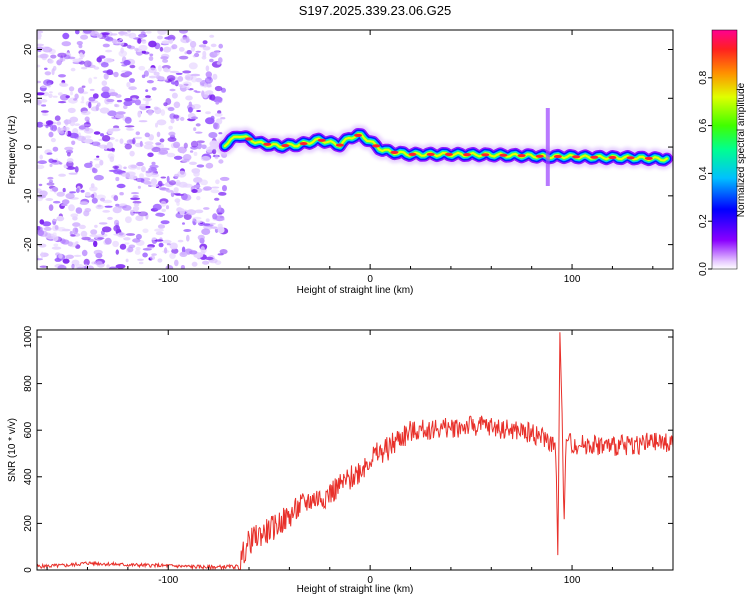 The width and height of the screenshot is (750, 600). What do you see at coordinates (28, 195) in the screenshot?
I see `y-tick-label: -10` at bounding box center [28, 195].